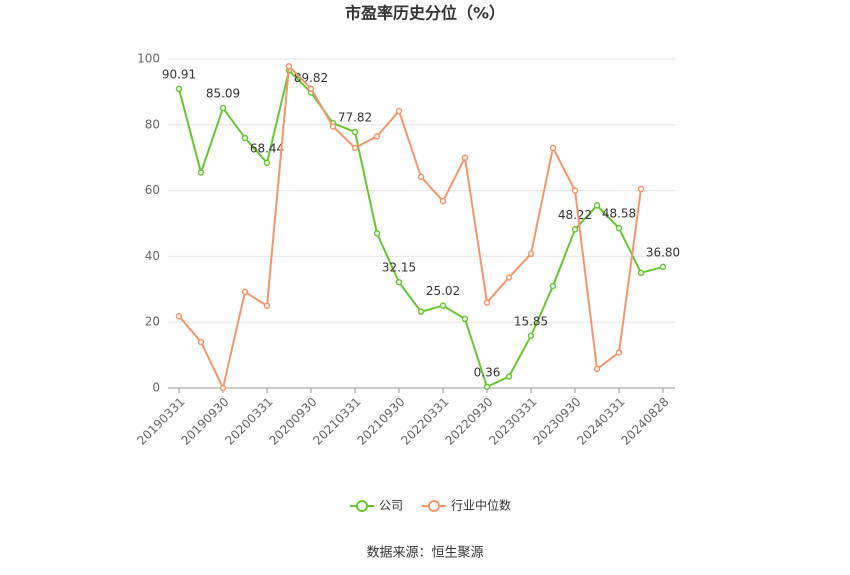  What do you see at coordinates (619, 214) in the screenshot?
I see `data-label: 48.58` at bounding box center [619, 214].